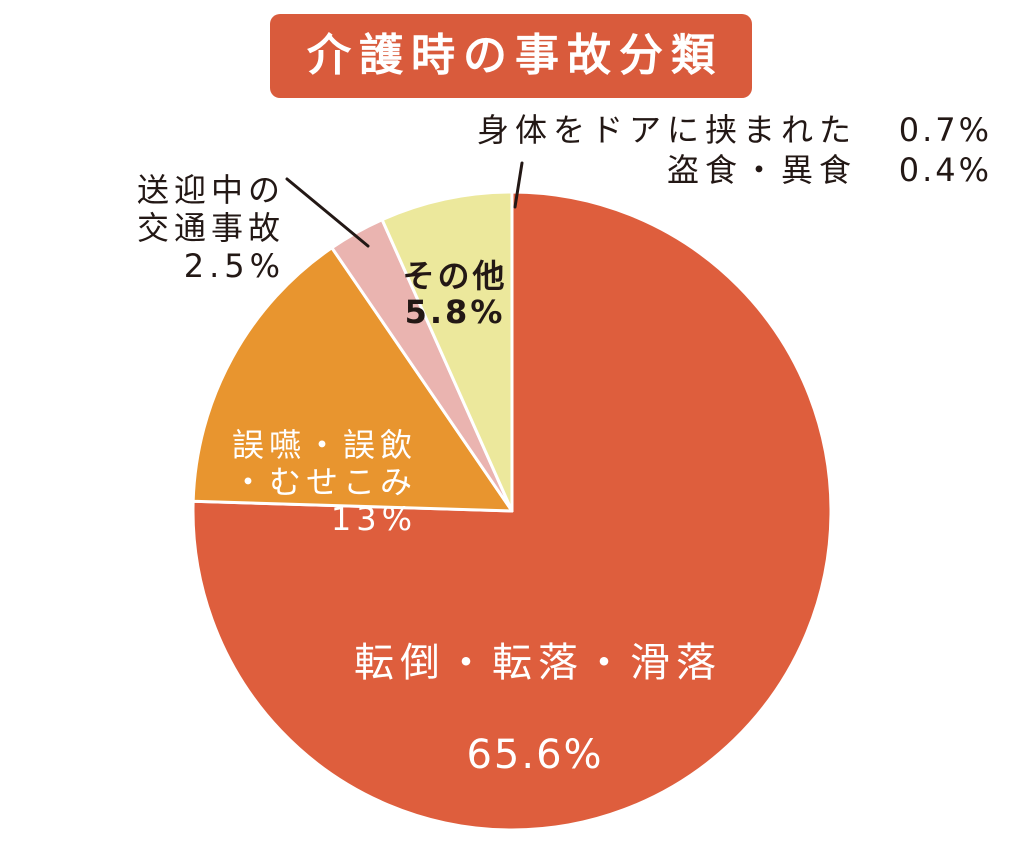 The image size is (1024, 855). What do you see at coordinates (945, 130) in the screenshot?
I see `callout-value-door-pinch: 0.7%` at bounding box center [945, 130].